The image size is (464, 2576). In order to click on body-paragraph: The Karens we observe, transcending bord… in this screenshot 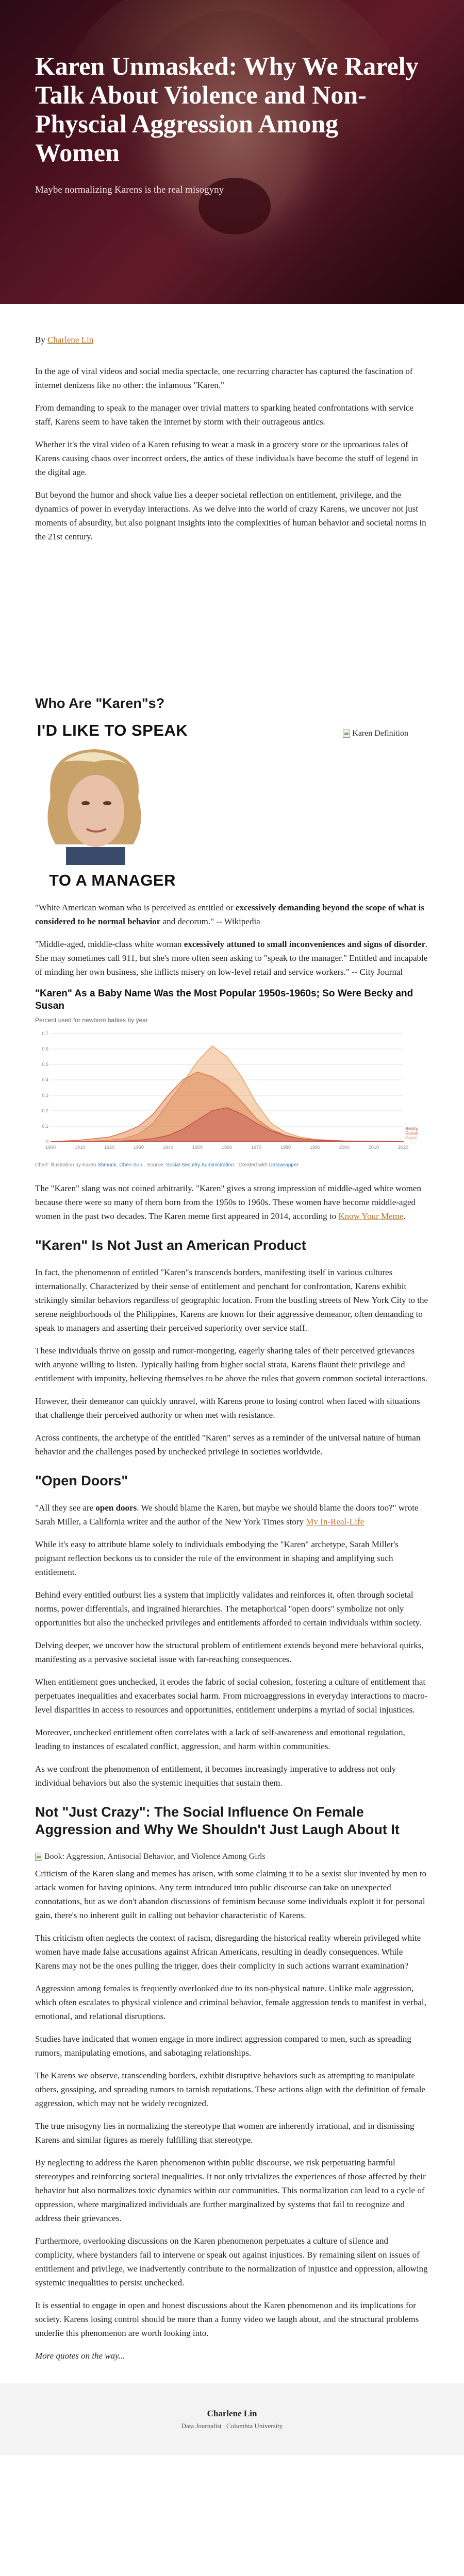, I will do `click(230, 2089)`.